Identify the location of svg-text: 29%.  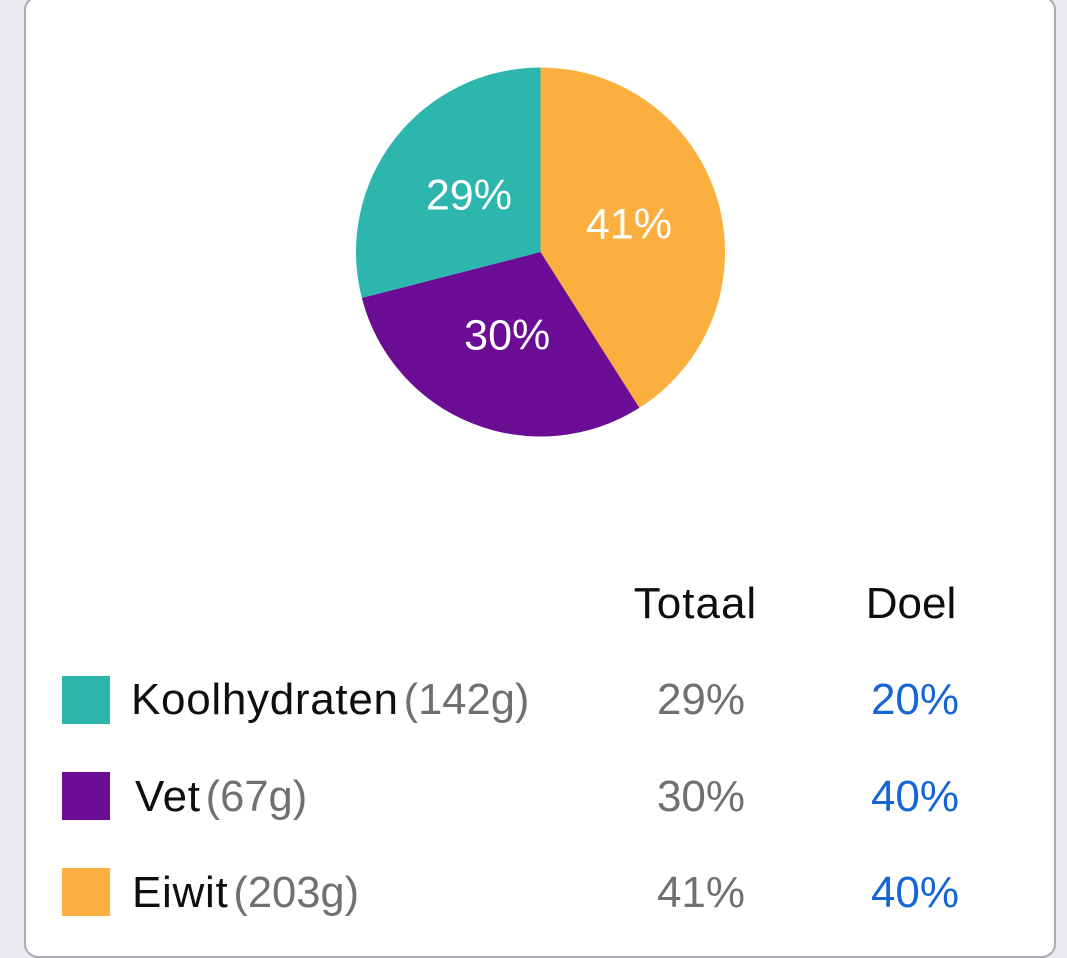
(469, 196).